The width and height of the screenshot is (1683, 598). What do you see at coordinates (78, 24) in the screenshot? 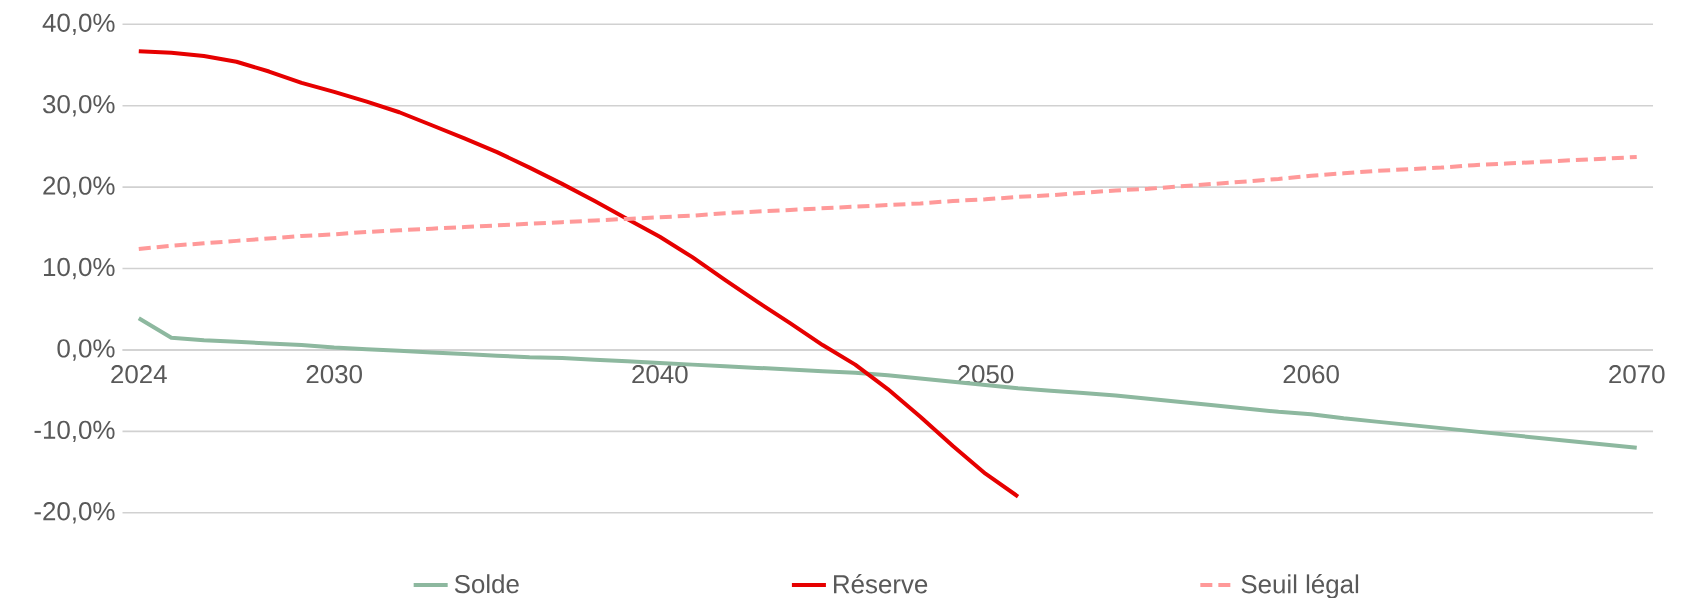
I see `y-tick-label: 40,0%` at bounding box center [78, 24].